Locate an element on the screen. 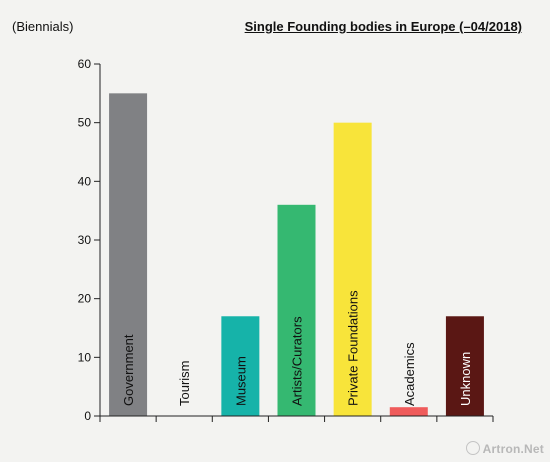 The height and width of the screenshot is (462, 550). category-label: Museum is located at coordinates (240, 381).